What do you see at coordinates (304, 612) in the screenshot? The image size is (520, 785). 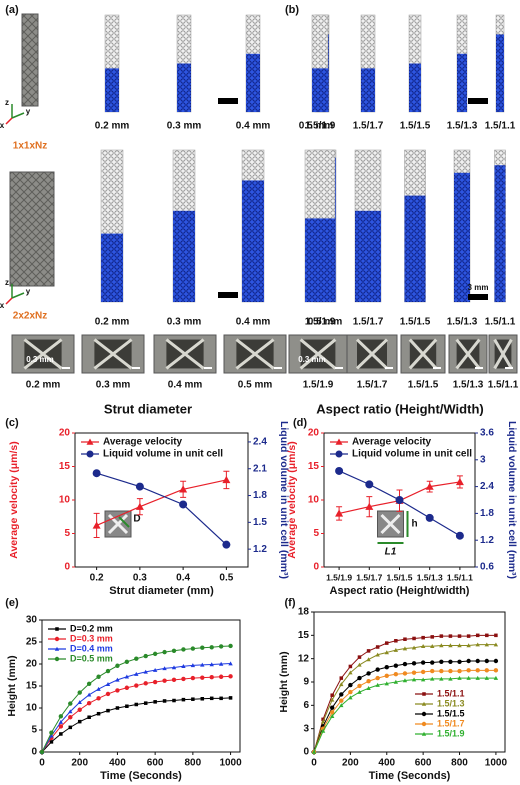 I see `y-tick-label: 18` at bounding box center [304, 612].